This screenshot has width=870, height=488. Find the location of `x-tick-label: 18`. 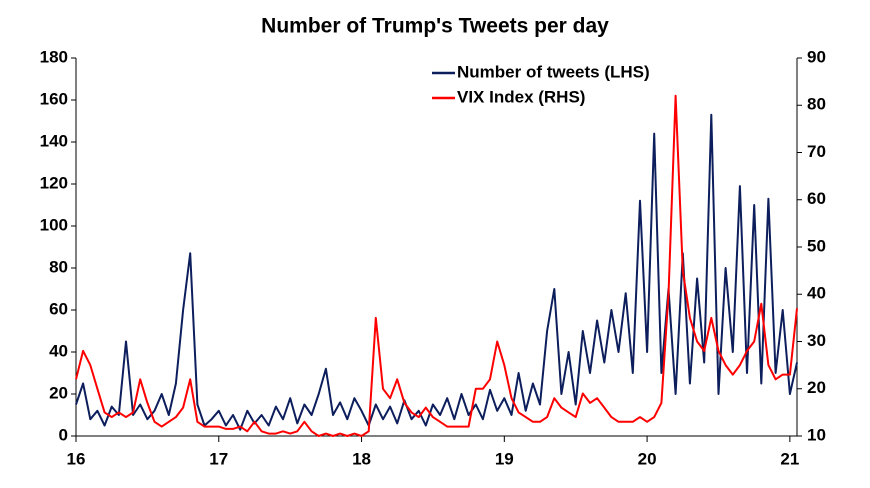

x-tick-label: 18 is located at coordinates (361, 458).